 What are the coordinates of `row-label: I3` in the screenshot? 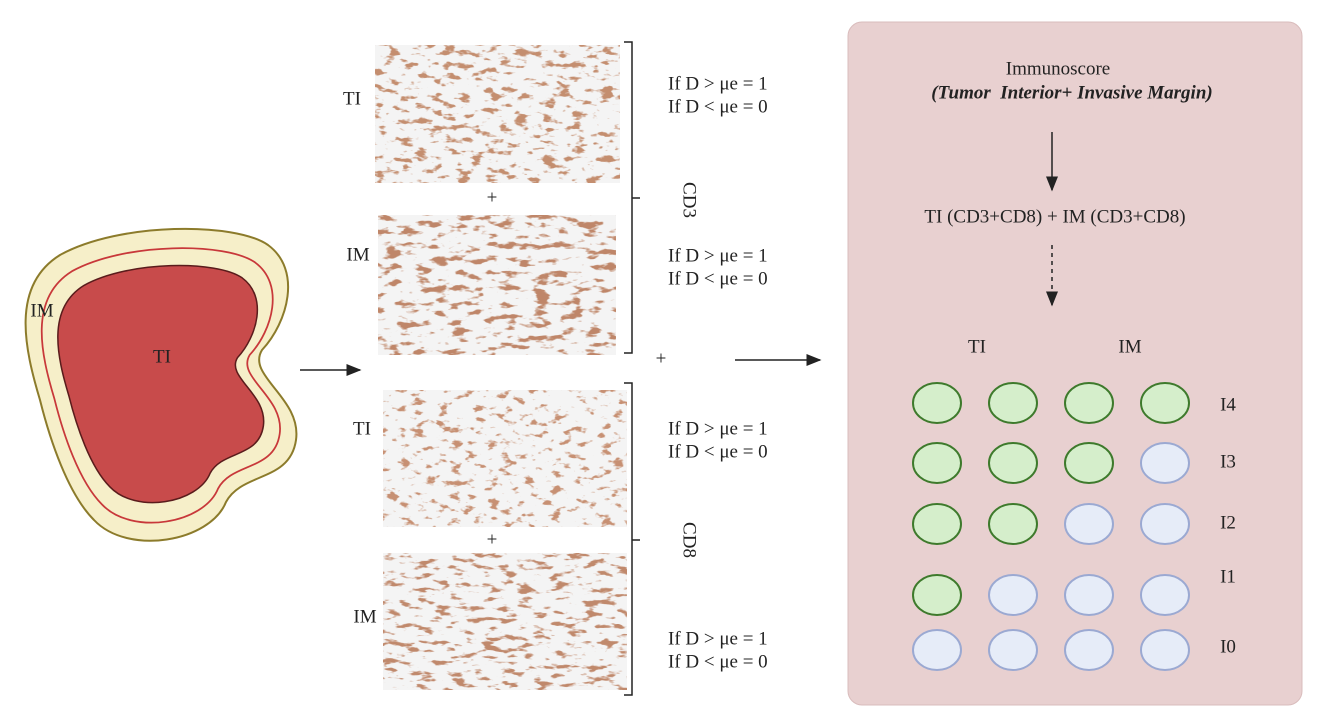 It's located at (1228, 461).